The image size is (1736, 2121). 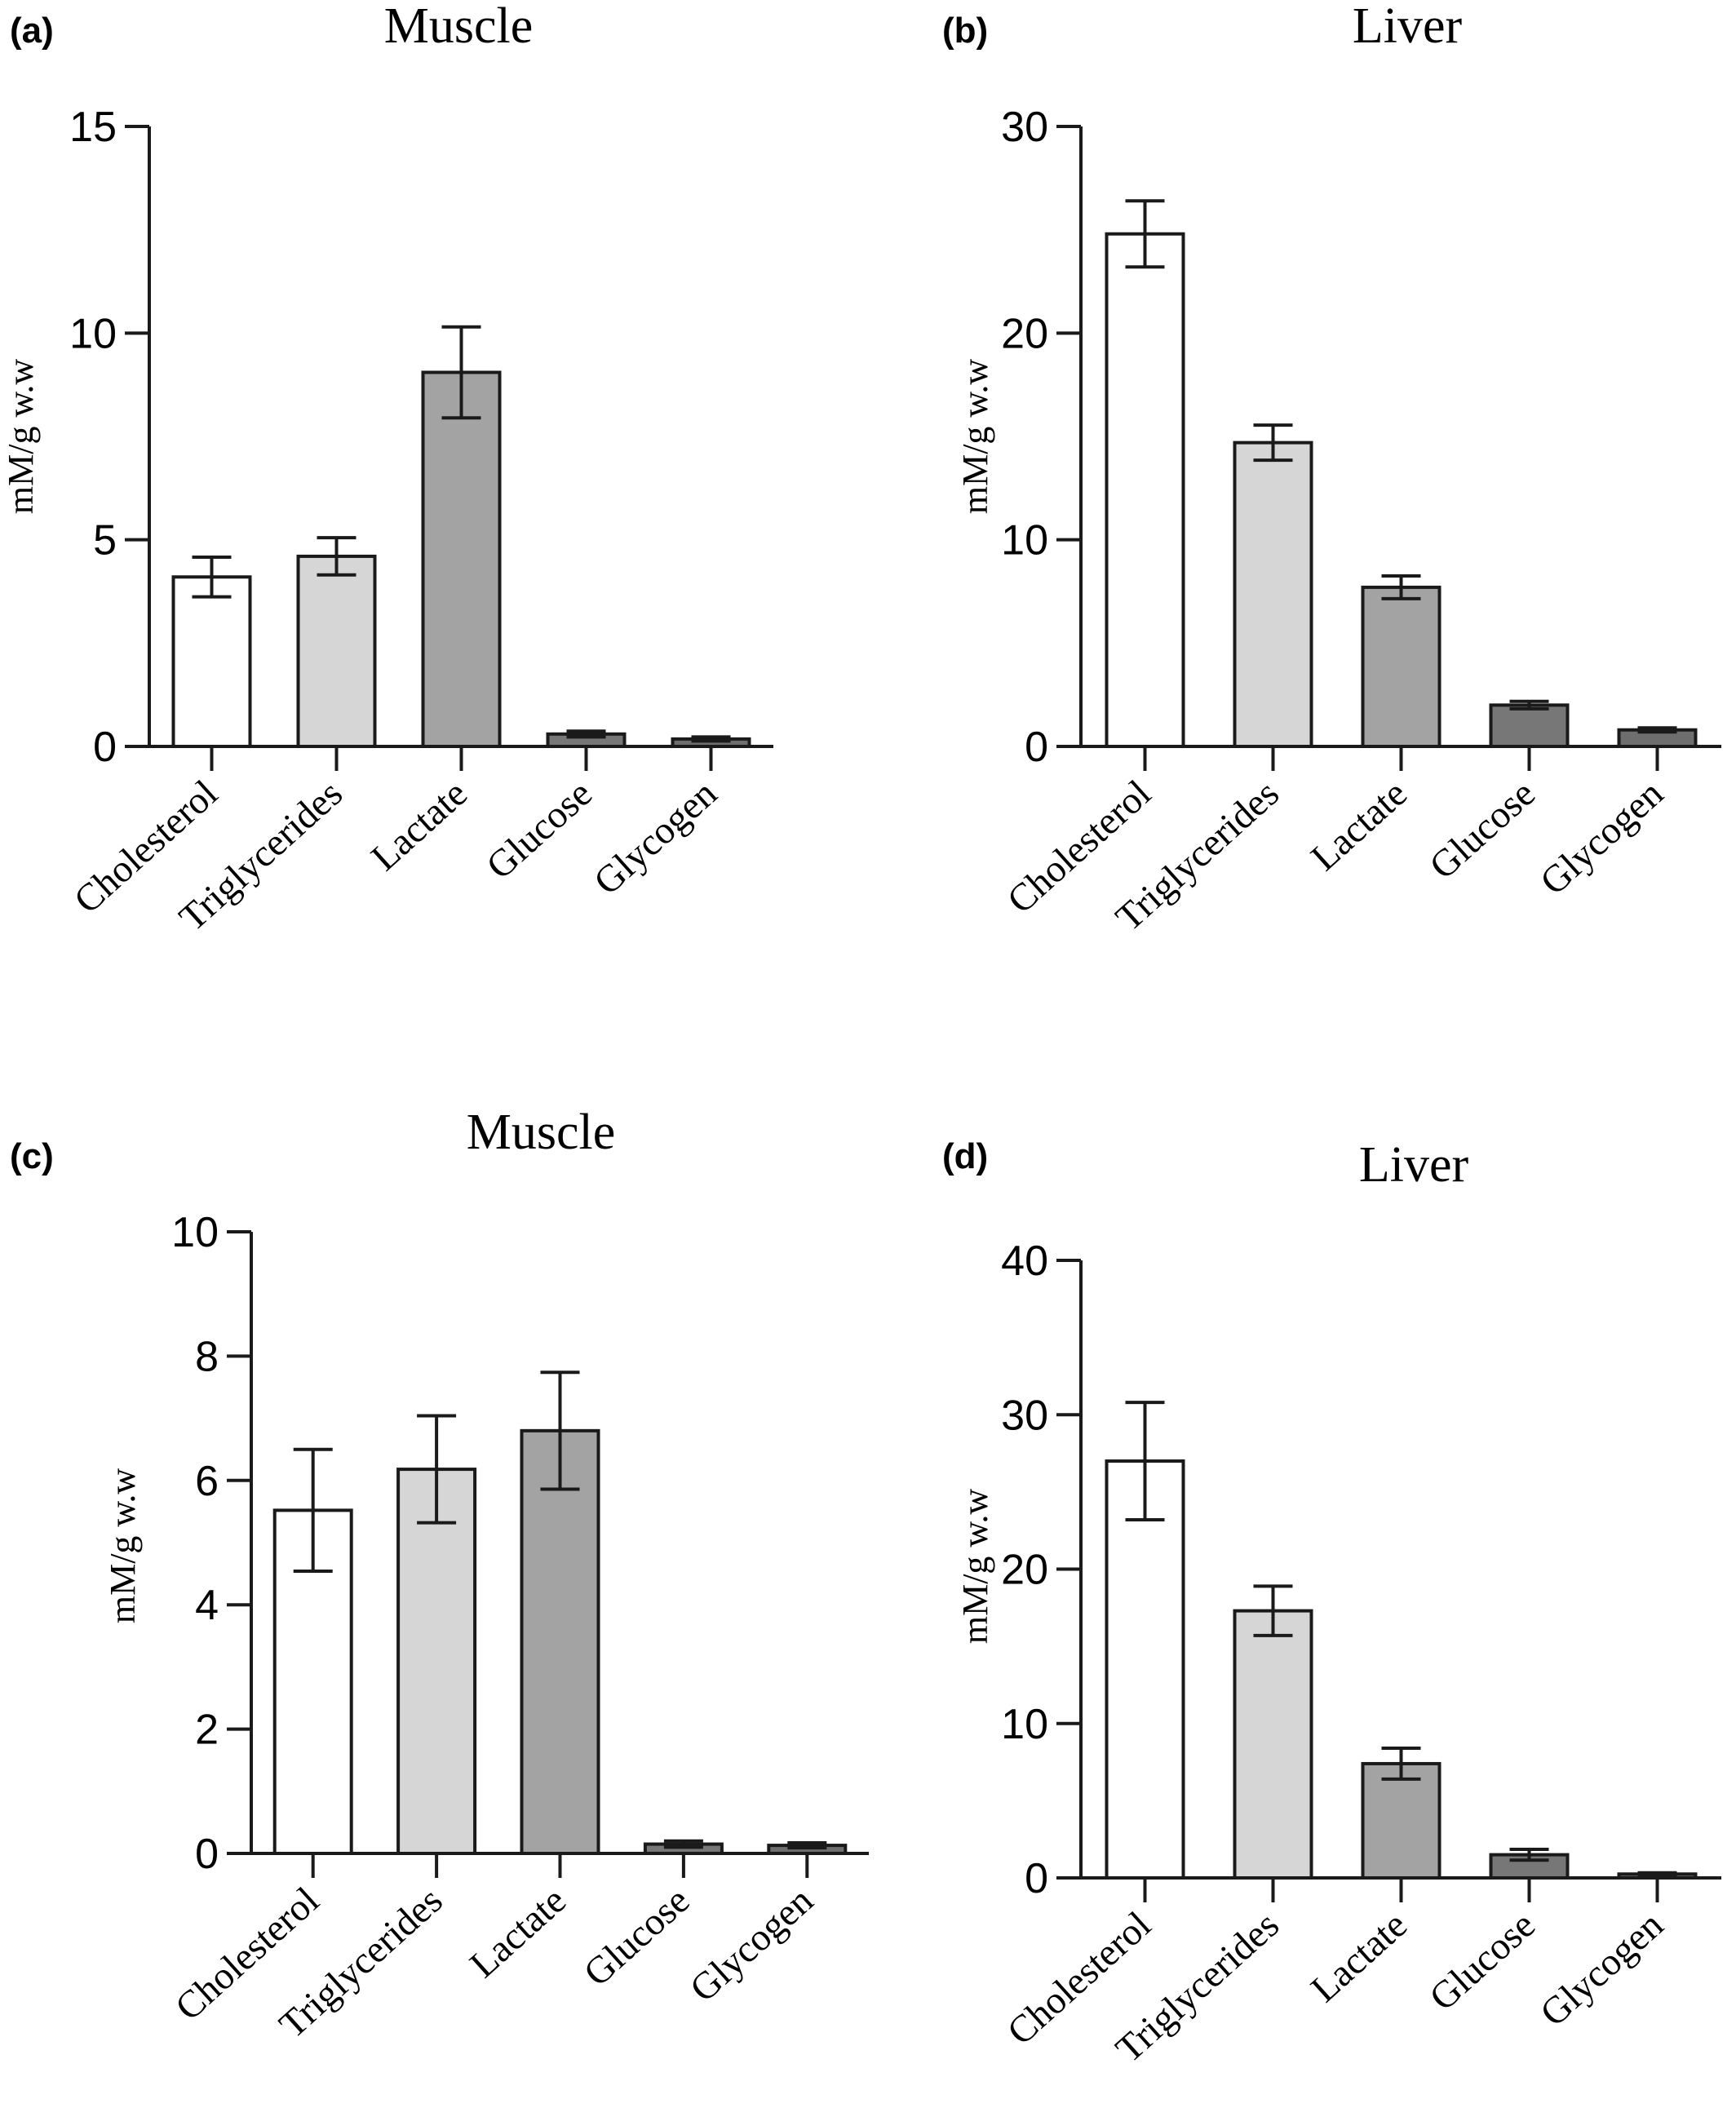 I want to click on y-tick-label: 2, so click(x=207, y=1730).